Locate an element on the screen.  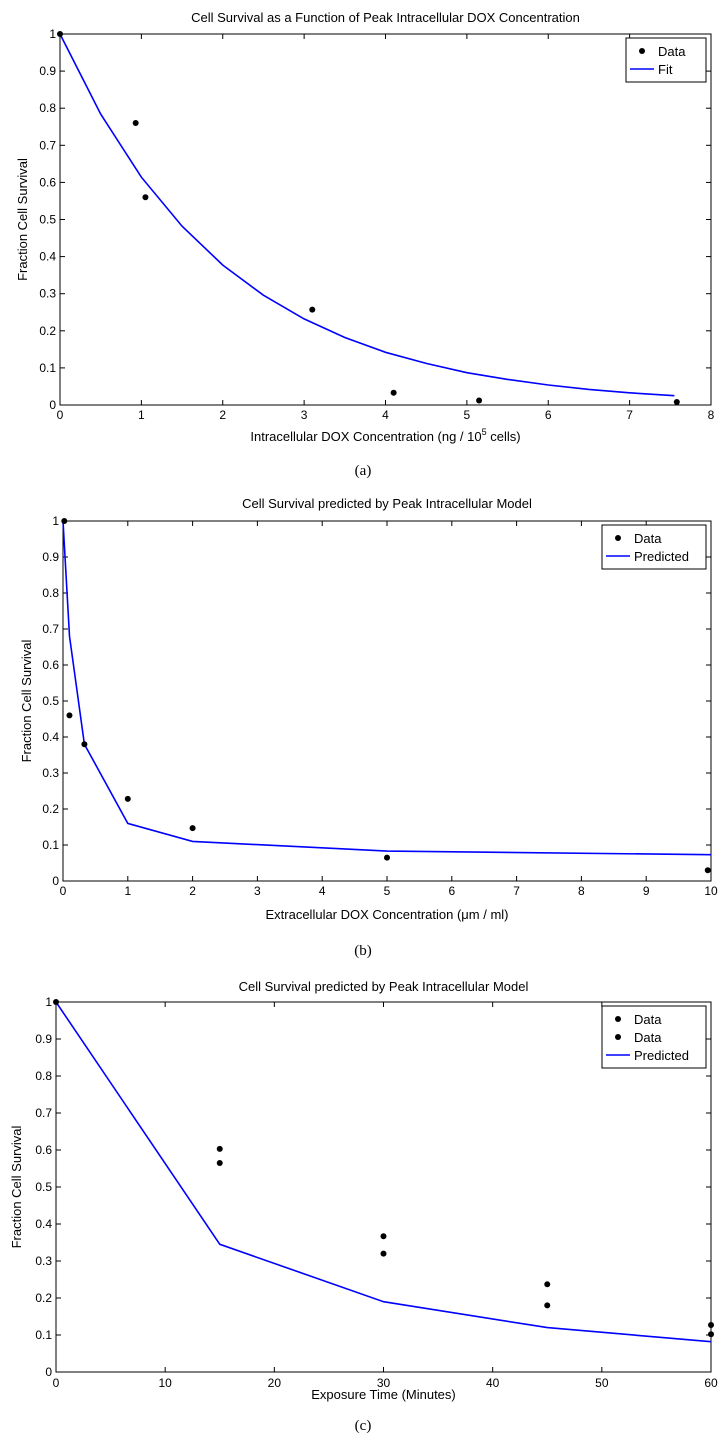
x-tick-label: 60 is located at coordinates (711, 1383).